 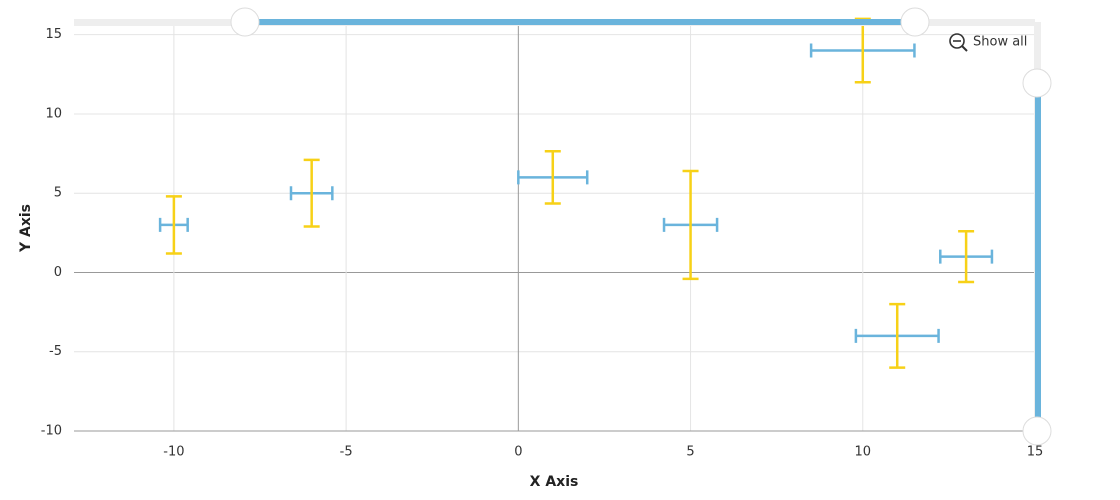 I want to click on y-tick-label: -10, so click(x=51, y=431).